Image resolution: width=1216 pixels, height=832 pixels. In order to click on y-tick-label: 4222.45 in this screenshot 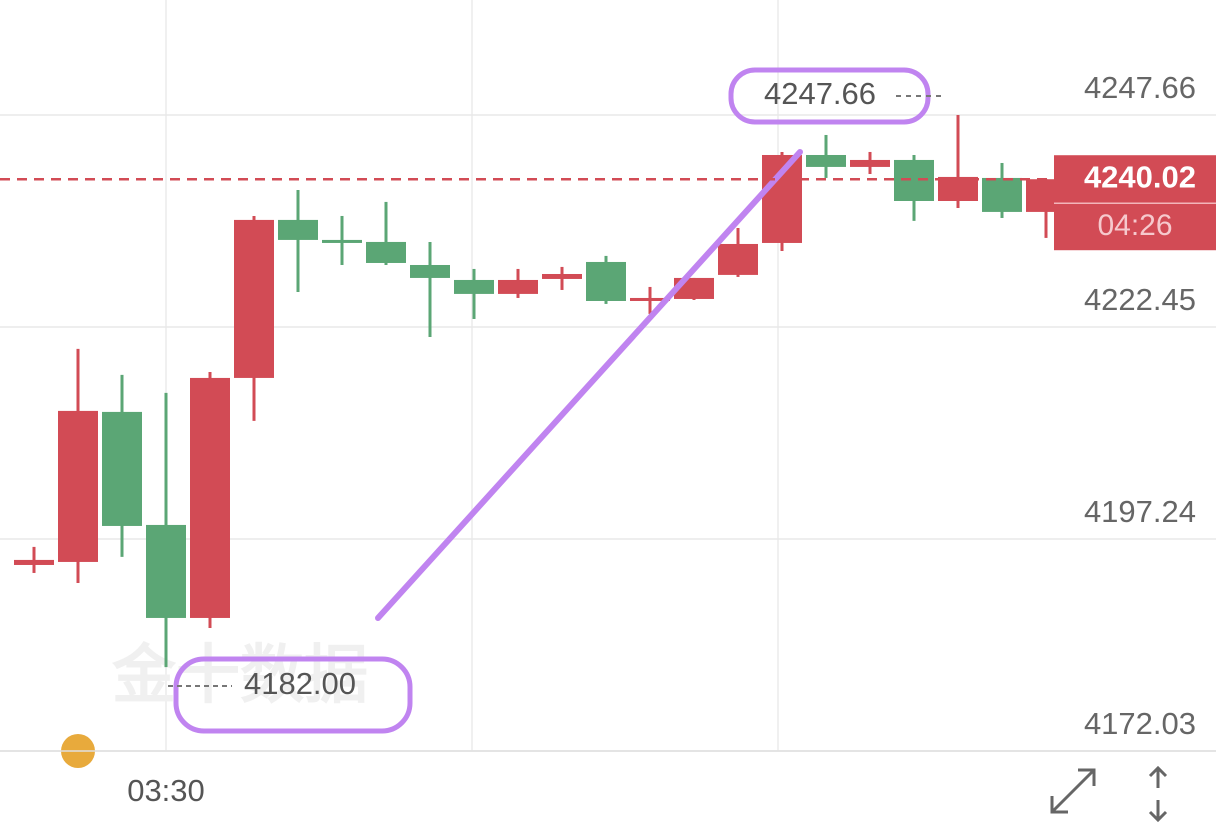, I will do `click(1140, 299)`.